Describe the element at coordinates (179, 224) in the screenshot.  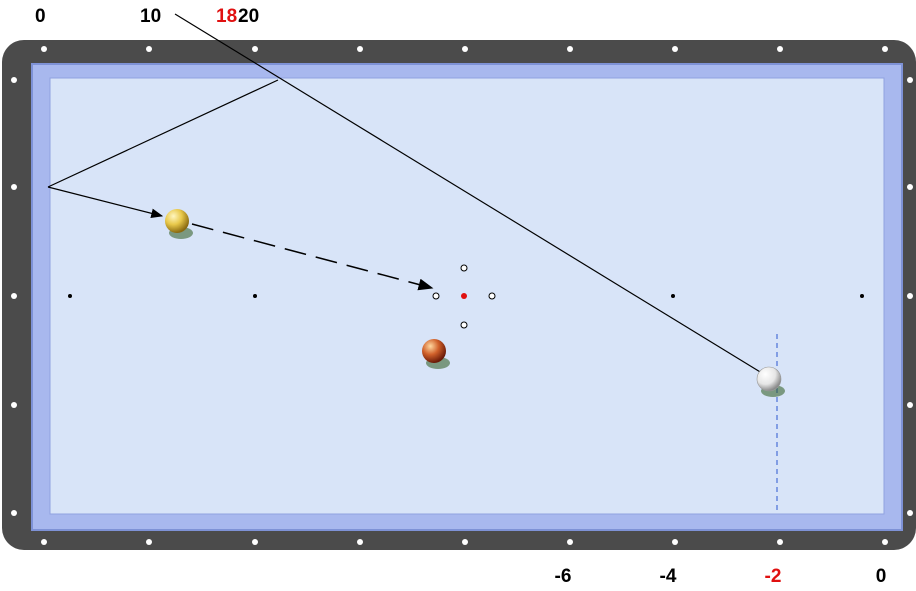
I see `yellow-ball` at that location.